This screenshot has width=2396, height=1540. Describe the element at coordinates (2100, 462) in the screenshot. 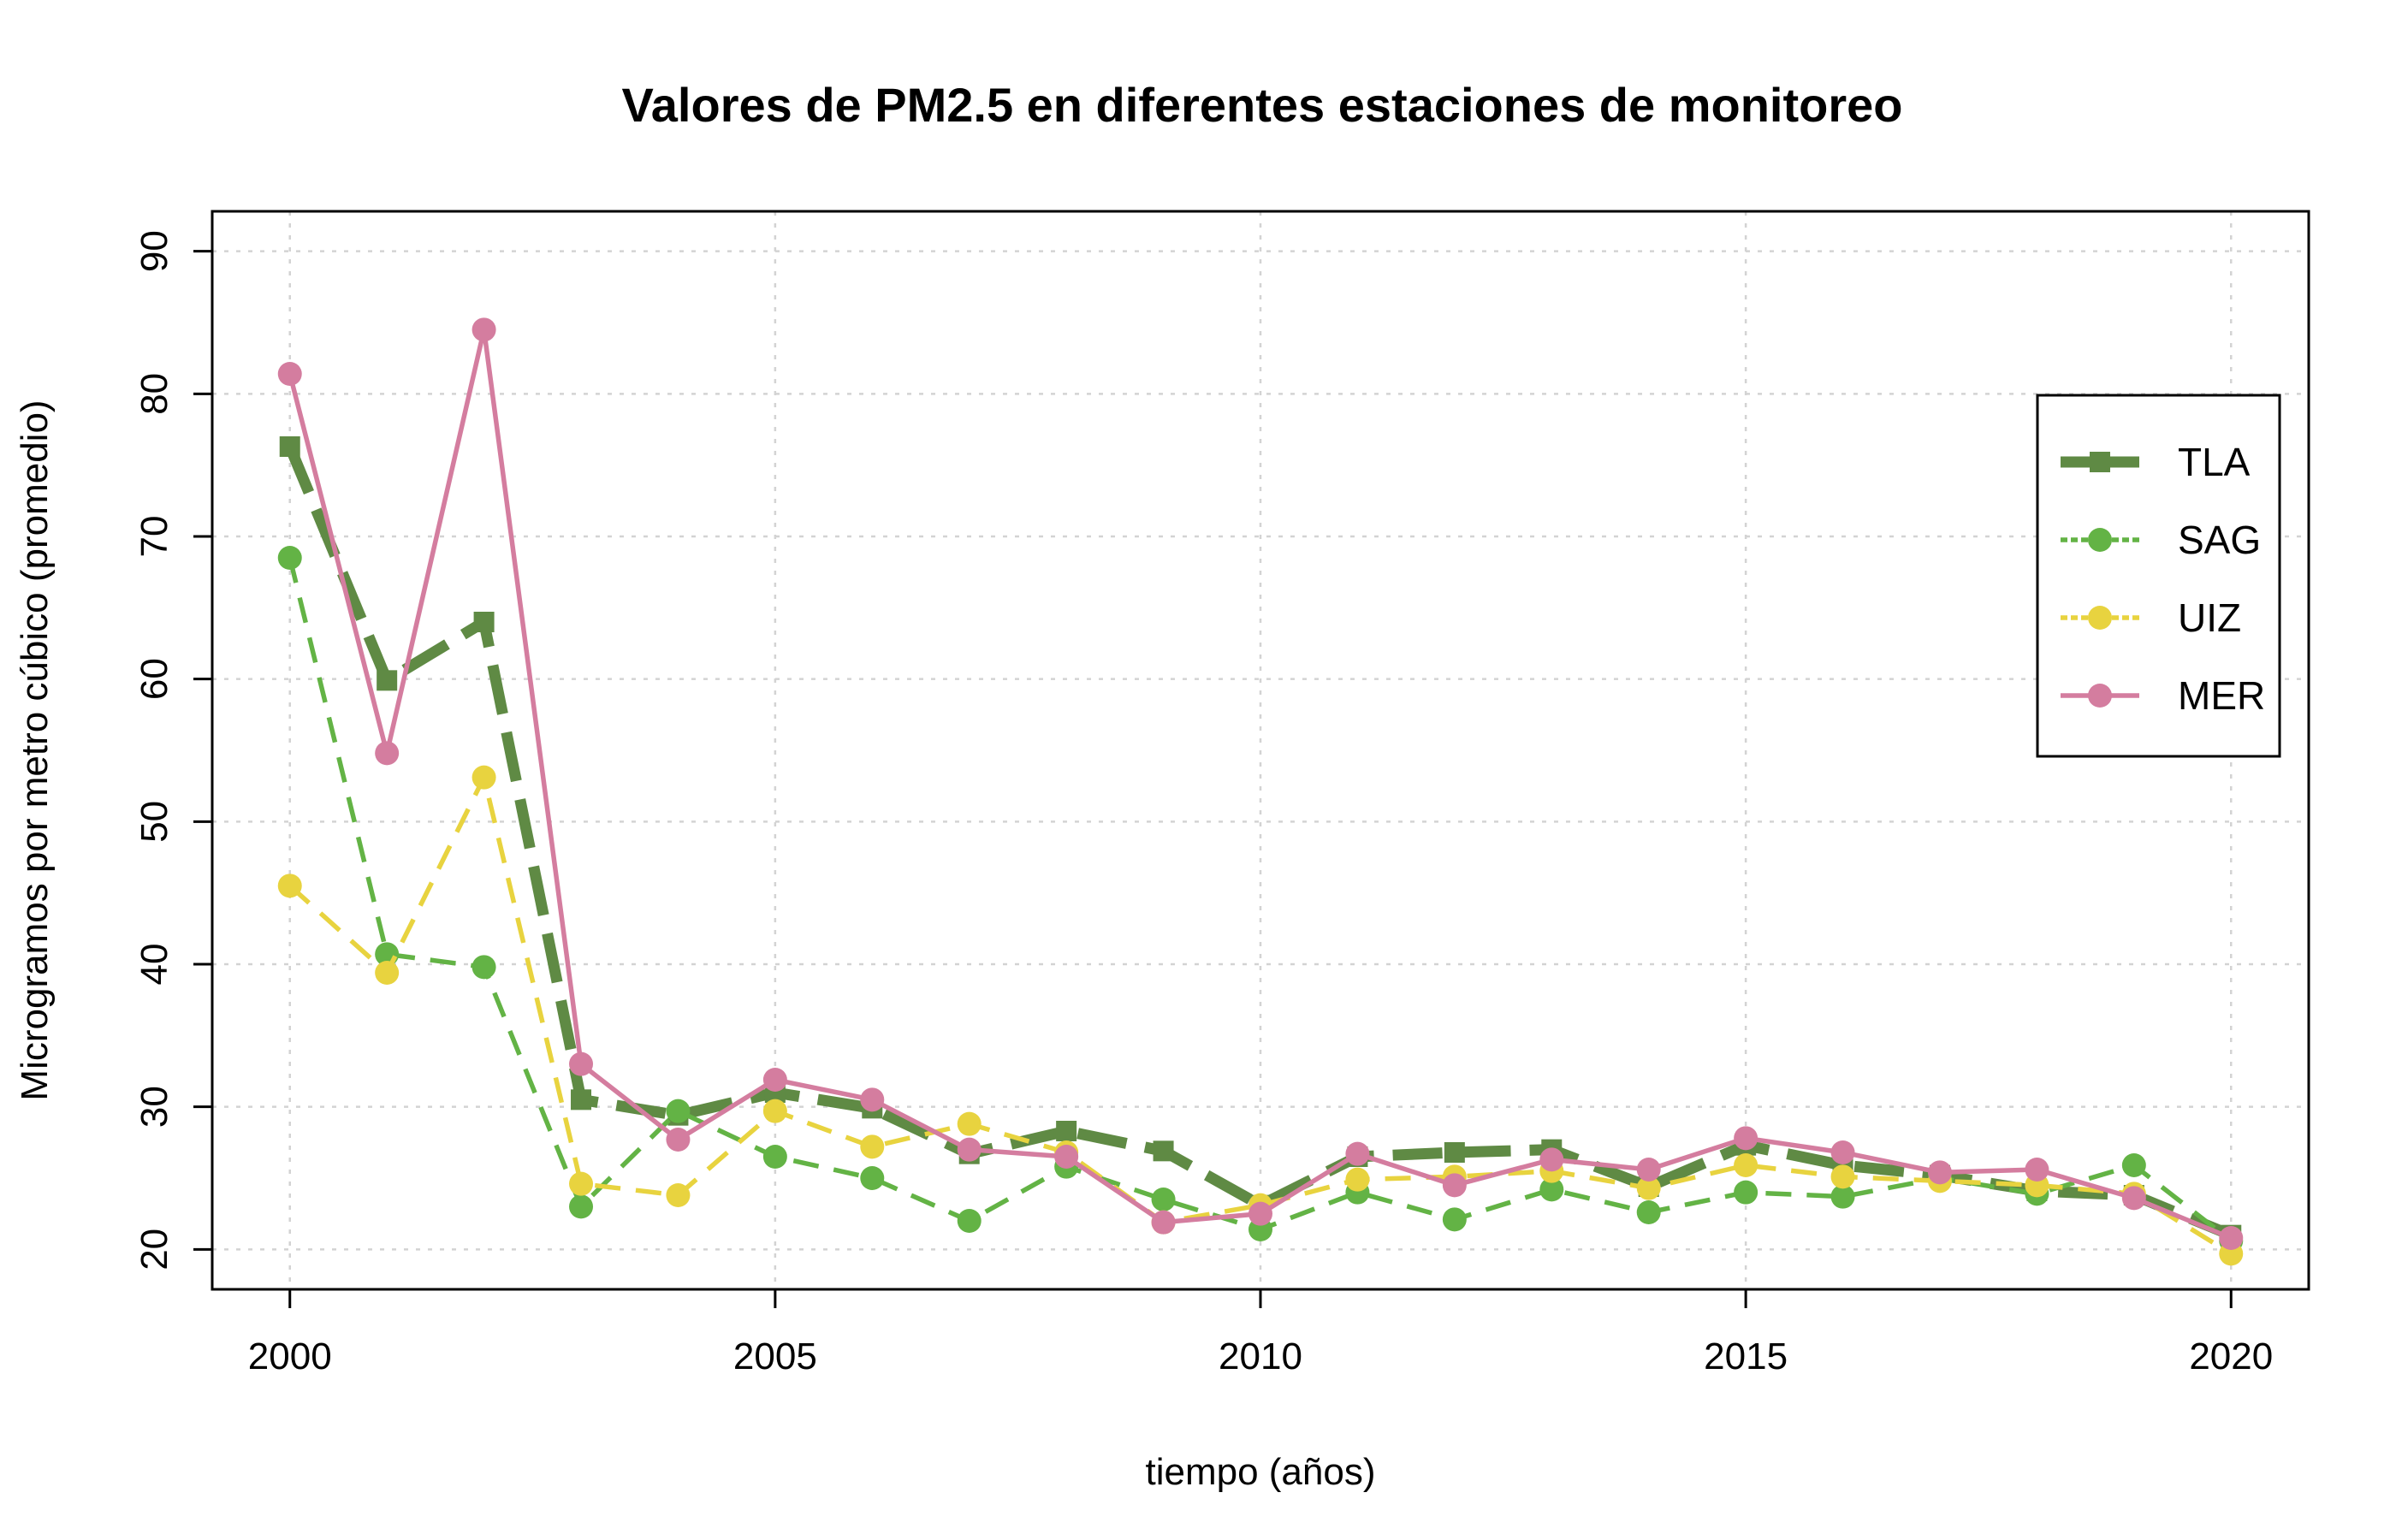

I see `legend-marker-tla` at that location.